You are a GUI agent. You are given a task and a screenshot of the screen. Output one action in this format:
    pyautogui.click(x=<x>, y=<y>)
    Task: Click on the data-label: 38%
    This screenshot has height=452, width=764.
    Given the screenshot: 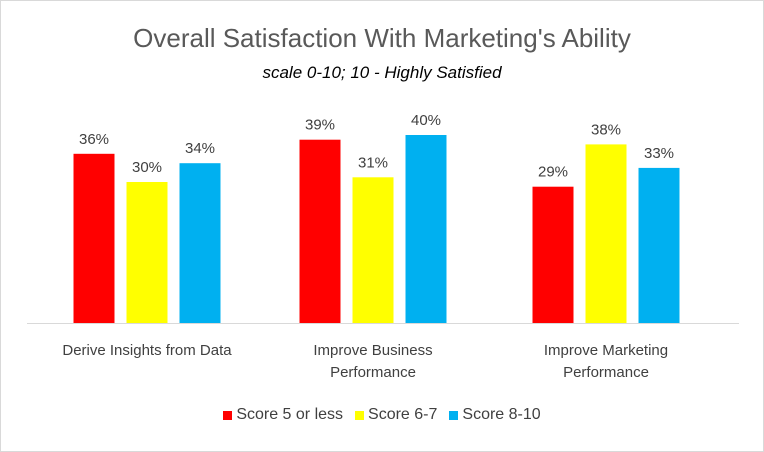 What is the action you would take?
    pyautogui.click(x=606, y=129)
    